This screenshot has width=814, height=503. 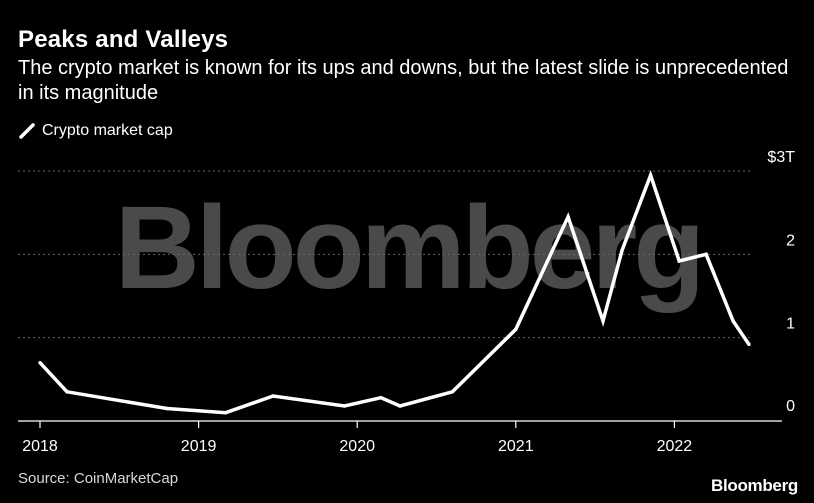 What do you see at coordinates (675, 446) in the screenshot?
I see `x-tick-label: 2022` at bounding box center [675, 446].